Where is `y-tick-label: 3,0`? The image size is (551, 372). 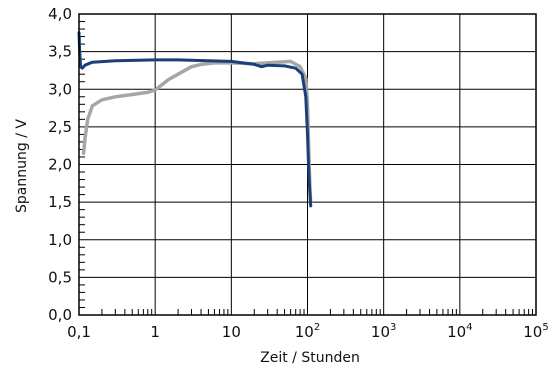 y-tick-label: 3,0 is located at coordinates (60, 89).